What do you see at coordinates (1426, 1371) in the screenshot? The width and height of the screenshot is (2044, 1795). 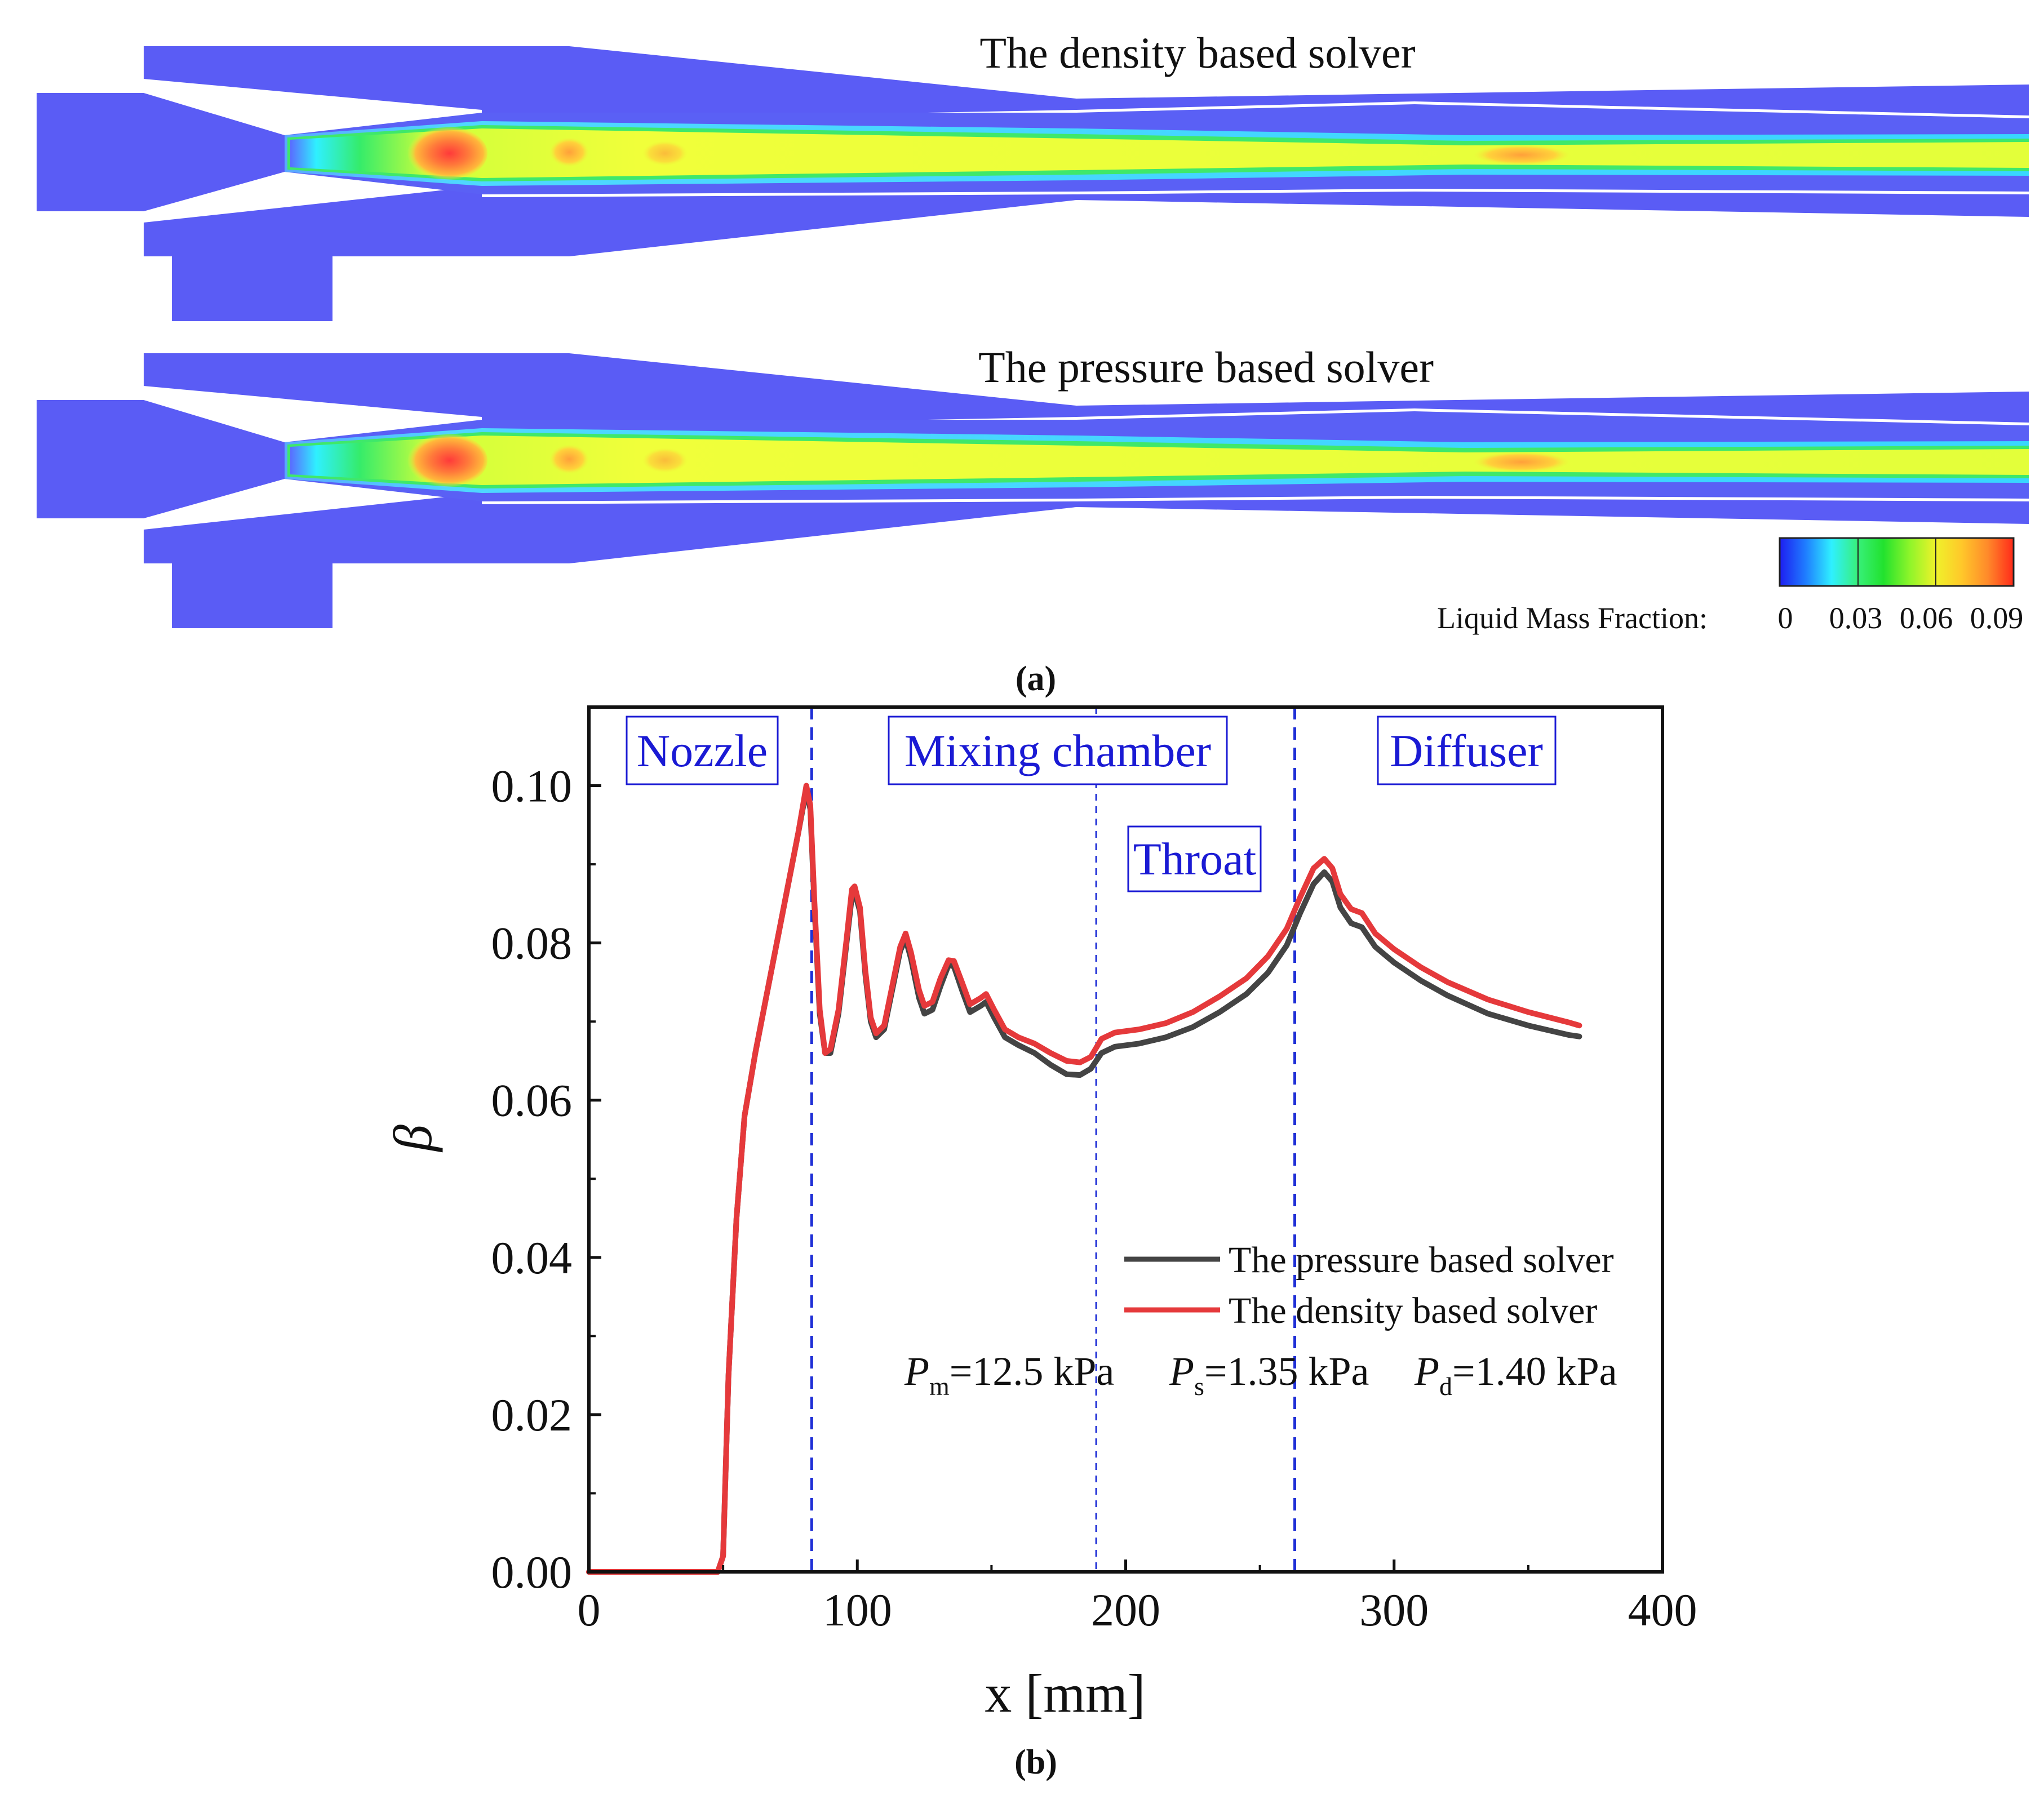 I see `pd-symbol: P` at bounding box center [1426, 1371].